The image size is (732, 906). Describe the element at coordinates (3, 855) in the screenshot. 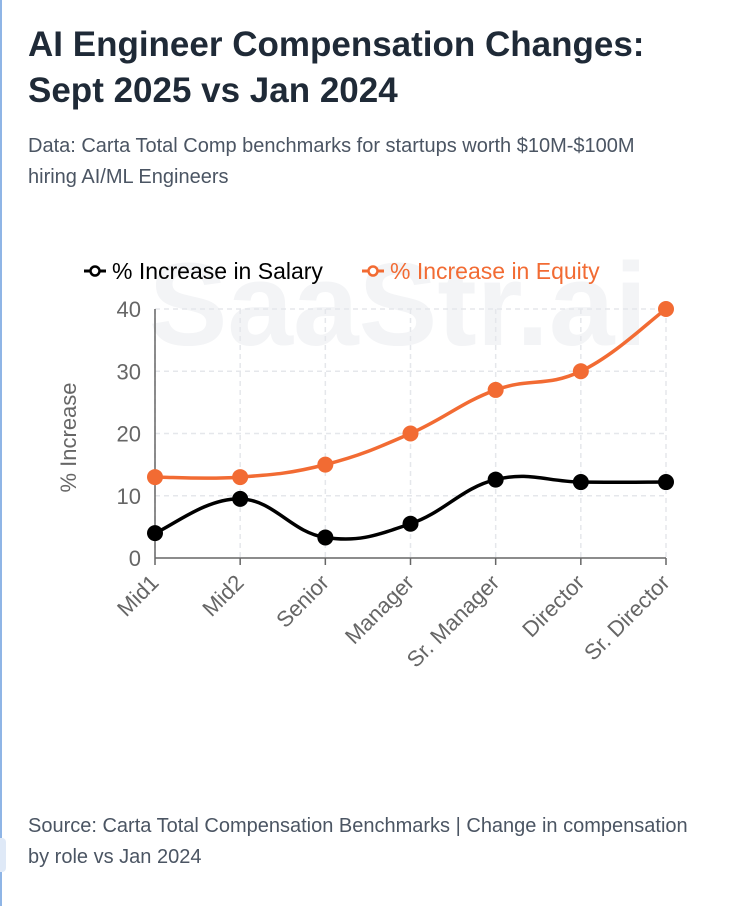

I see `left-edge-tab` at that location.